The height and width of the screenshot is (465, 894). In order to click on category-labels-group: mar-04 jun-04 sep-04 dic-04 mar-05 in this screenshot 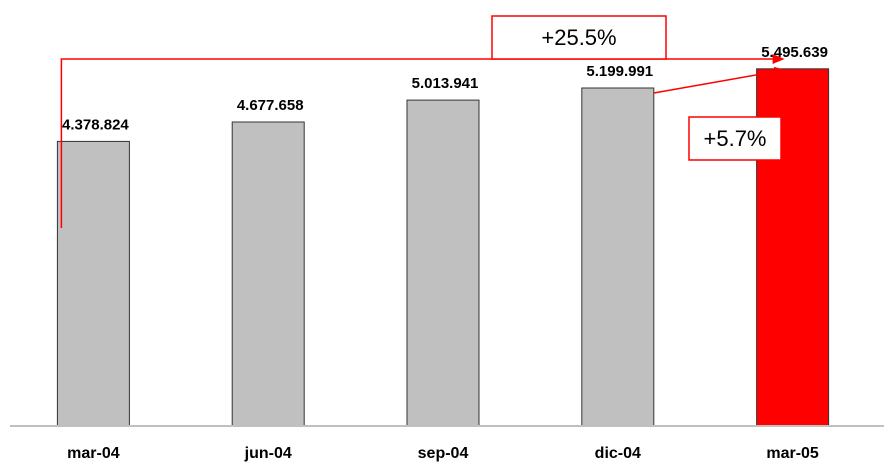, I will do `click(443, 453)`.